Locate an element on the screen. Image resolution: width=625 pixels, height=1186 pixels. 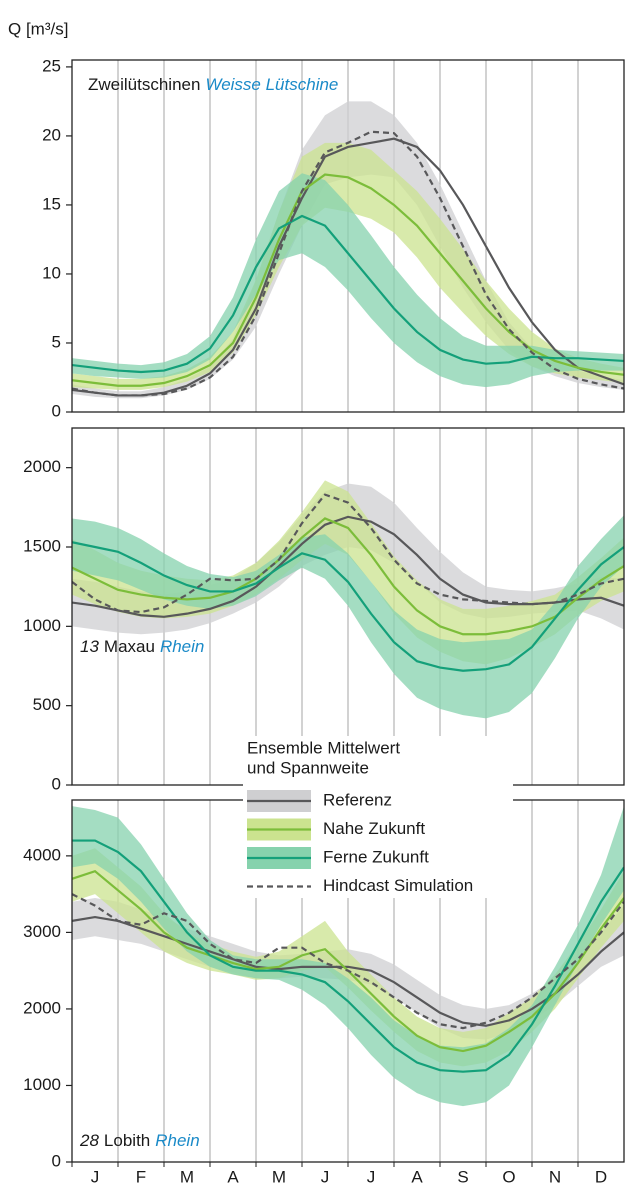
legend-box is located at coordinates (378, 817).